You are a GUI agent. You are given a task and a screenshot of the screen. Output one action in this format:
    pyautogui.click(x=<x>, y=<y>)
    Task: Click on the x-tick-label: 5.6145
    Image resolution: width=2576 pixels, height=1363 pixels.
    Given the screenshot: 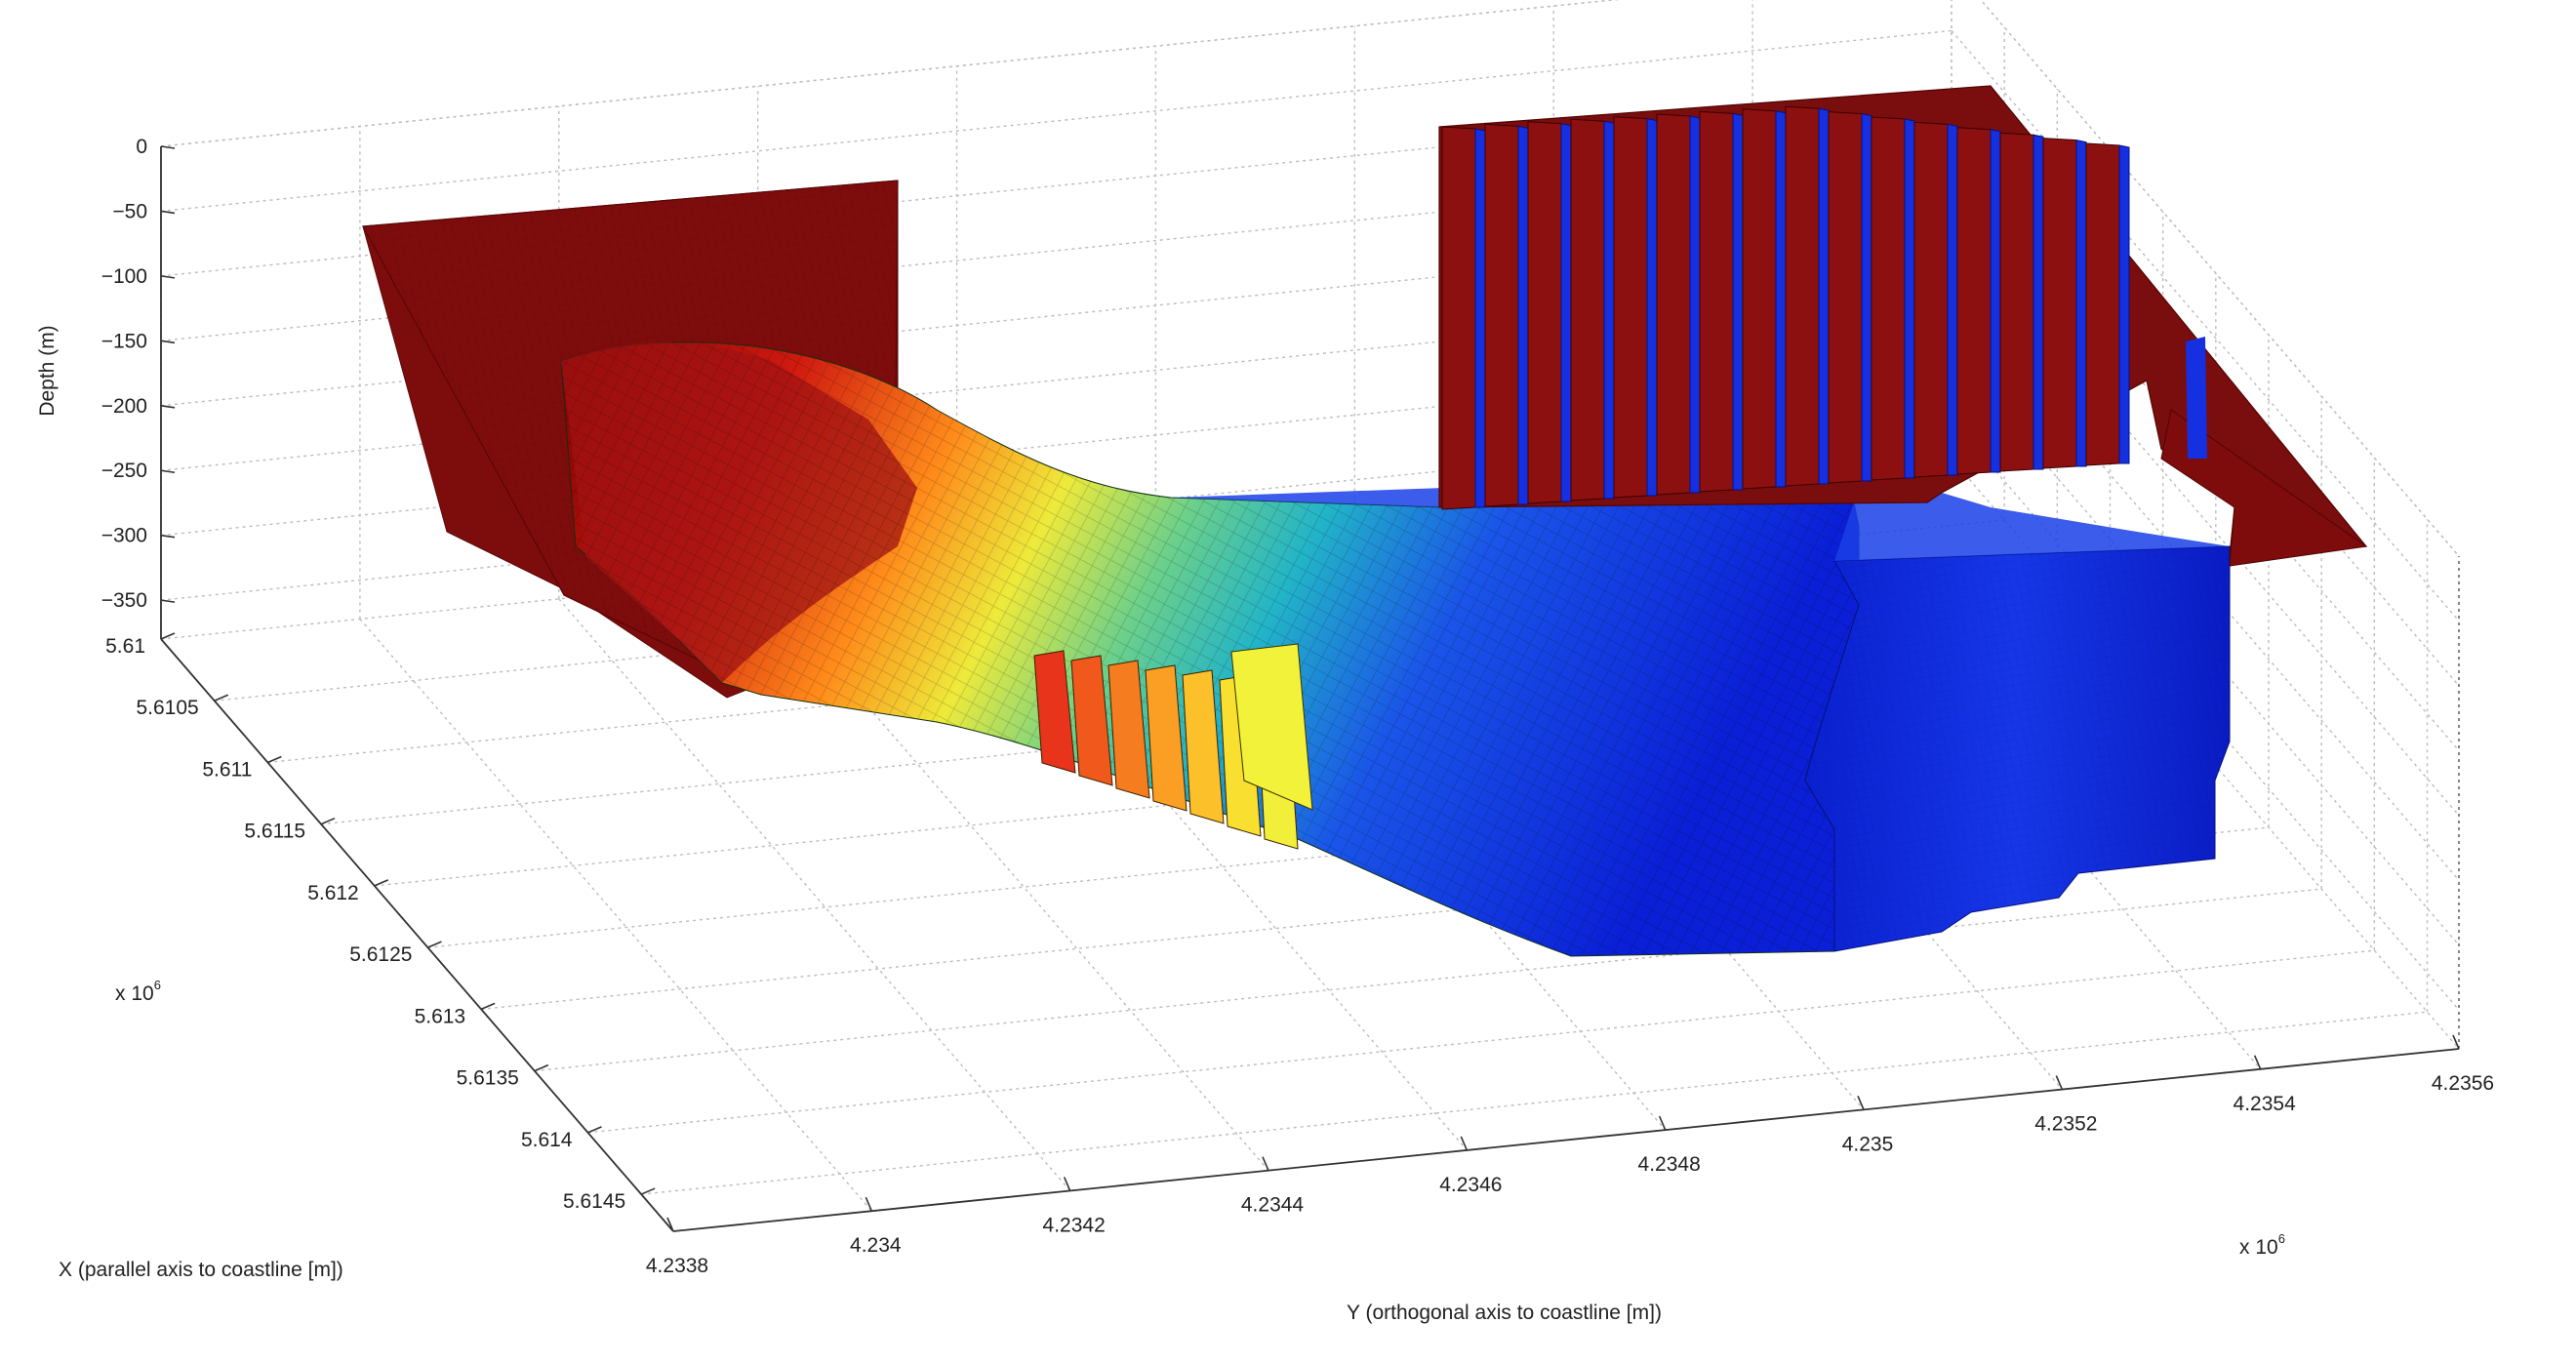 What is the action you would take?
    pyautogui.click(x=594, y=1201)
    